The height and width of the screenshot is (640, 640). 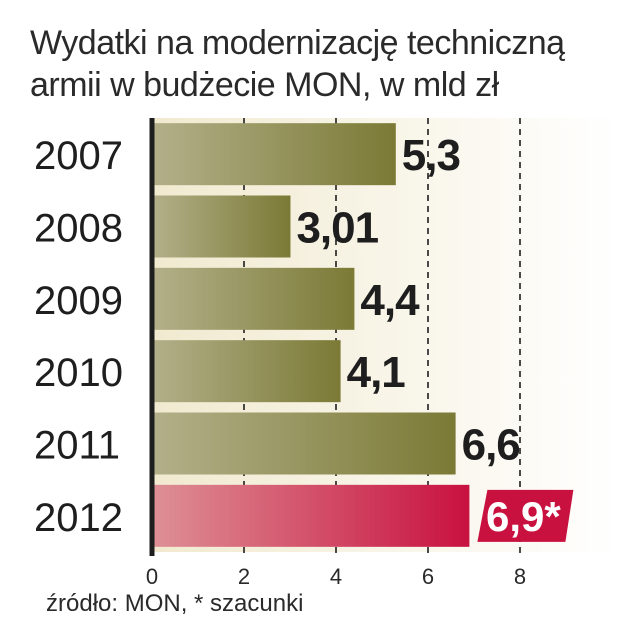 What do you see at coordinates (390, 300) in the screenshot?
I see `value-label-2009: 4,4` at bounding box center [390, 300].